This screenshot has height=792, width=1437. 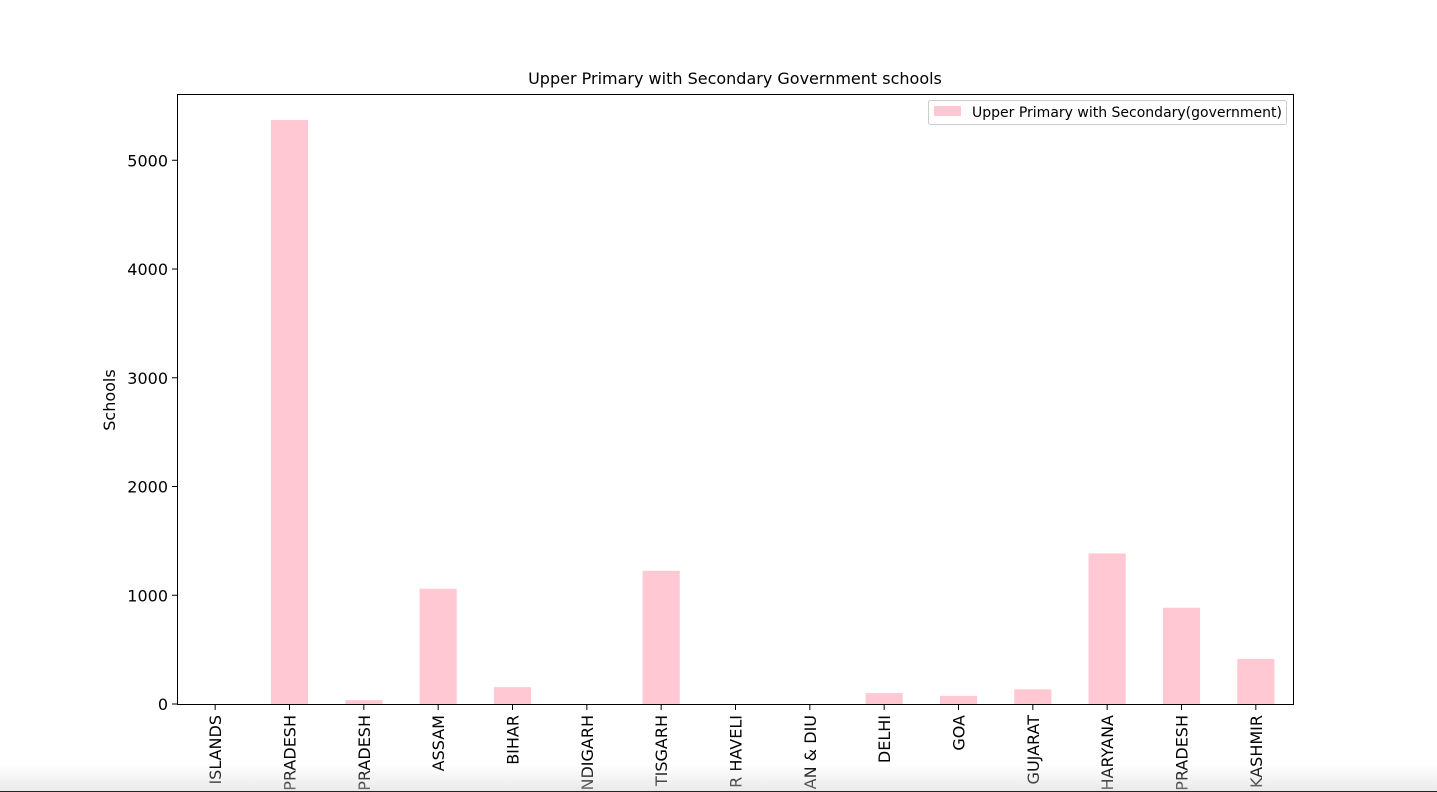 I want to click on x-tick-label: GOA, so click(x=959, y=733).